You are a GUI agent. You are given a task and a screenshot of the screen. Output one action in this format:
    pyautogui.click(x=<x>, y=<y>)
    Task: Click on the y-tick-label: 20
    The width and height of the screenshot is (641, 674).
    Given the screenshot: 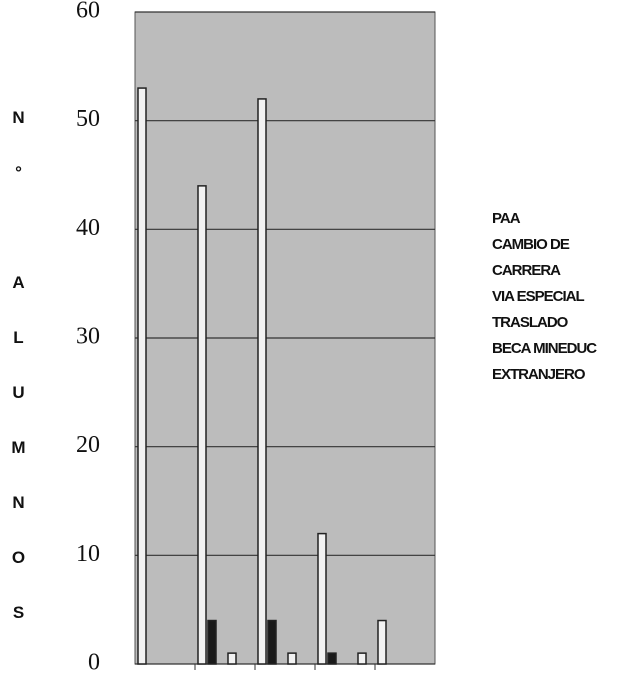 What is the action you would take?
    pyautogui.click(x=88, y=445)
    